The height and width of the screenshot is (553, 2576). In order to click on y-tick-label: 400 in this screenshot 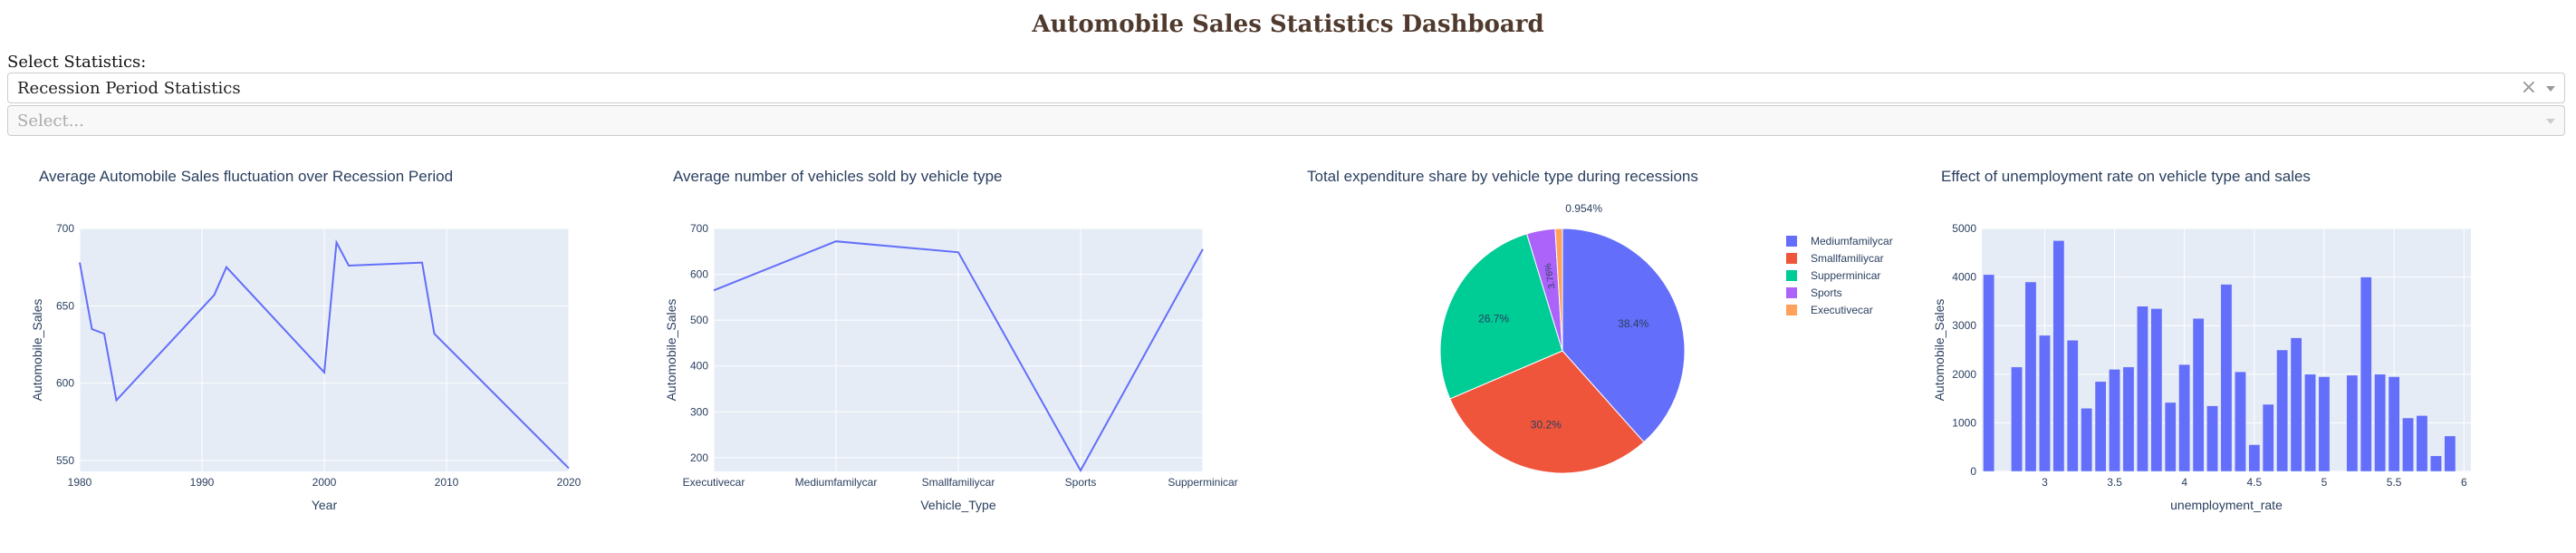, I will do `click(699, 366)`.